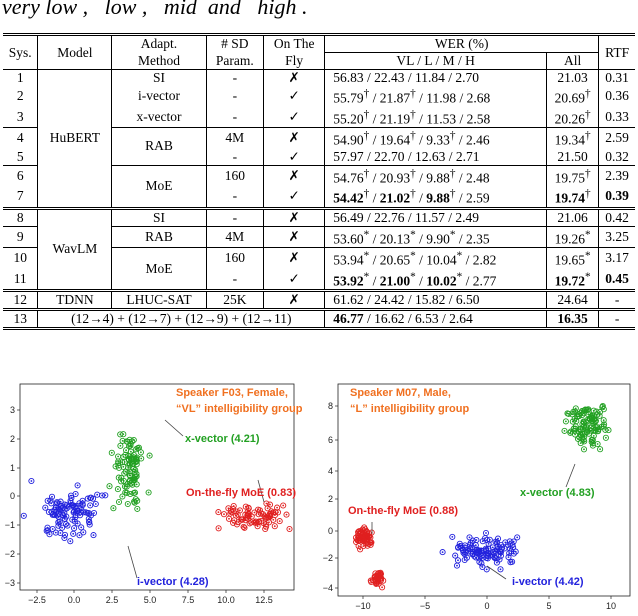 Image resolution: width=638 pixels, height=616 pixels. Describe the element at coordinates (617, 236) in the screenshot. I see `cell-rtf: 3.25` at that location.